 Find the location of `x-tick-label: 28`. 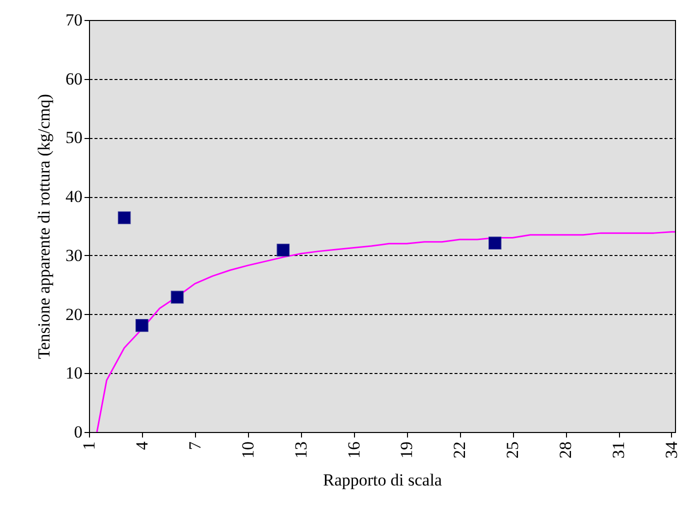

x-tick-label: 28 is located at coordinates (566, 450).